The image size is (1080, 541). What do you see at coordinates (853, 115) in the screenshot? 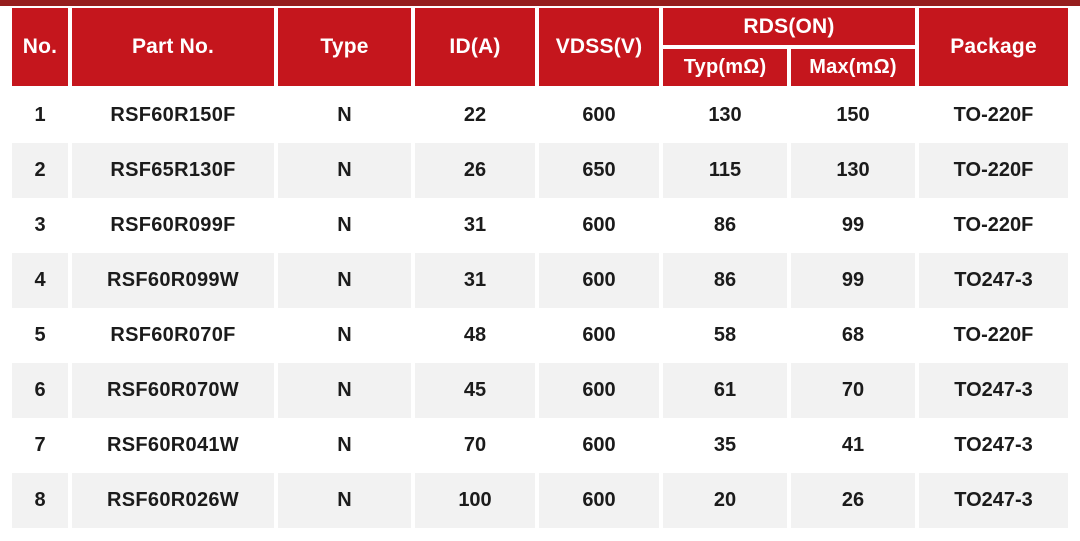
I see `cell-rds-max: 150` at bounding box center [853, 115].